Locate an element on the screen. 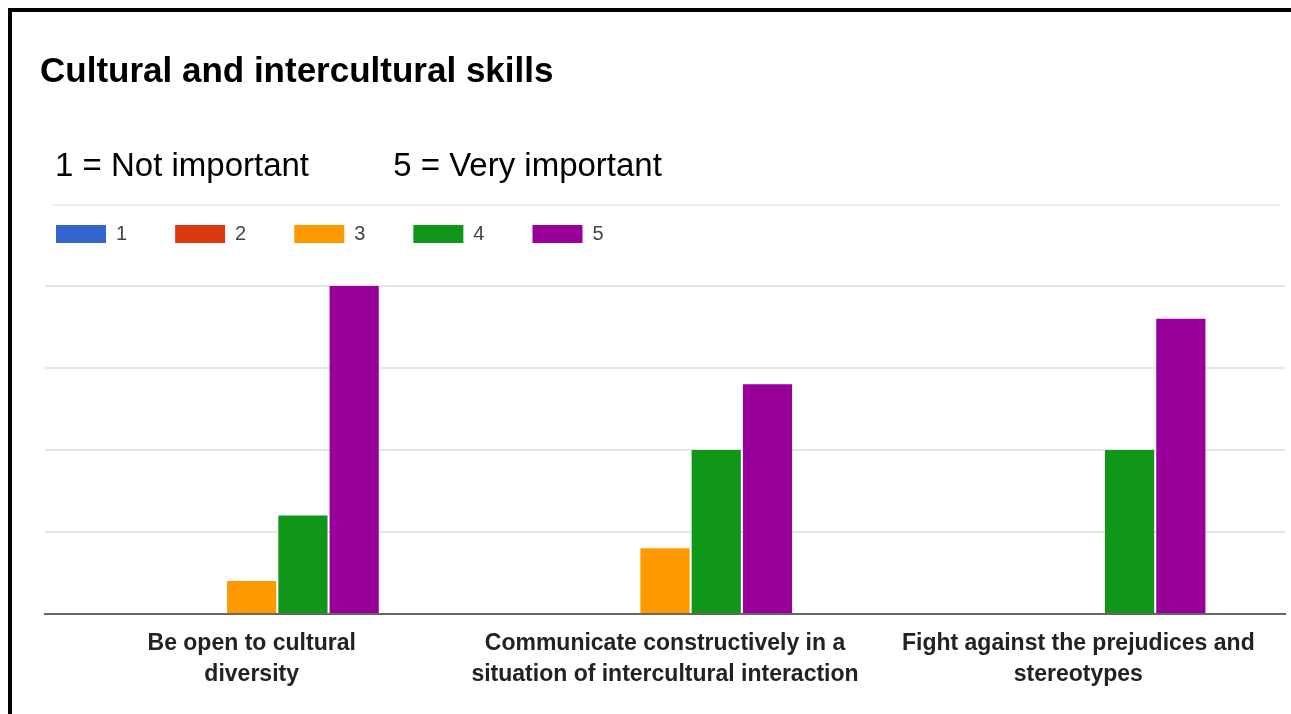 The width and height of the screenshot is (1291, 714). text: 1 = Not important 5 = Very important is located at coordinates (358, 164).